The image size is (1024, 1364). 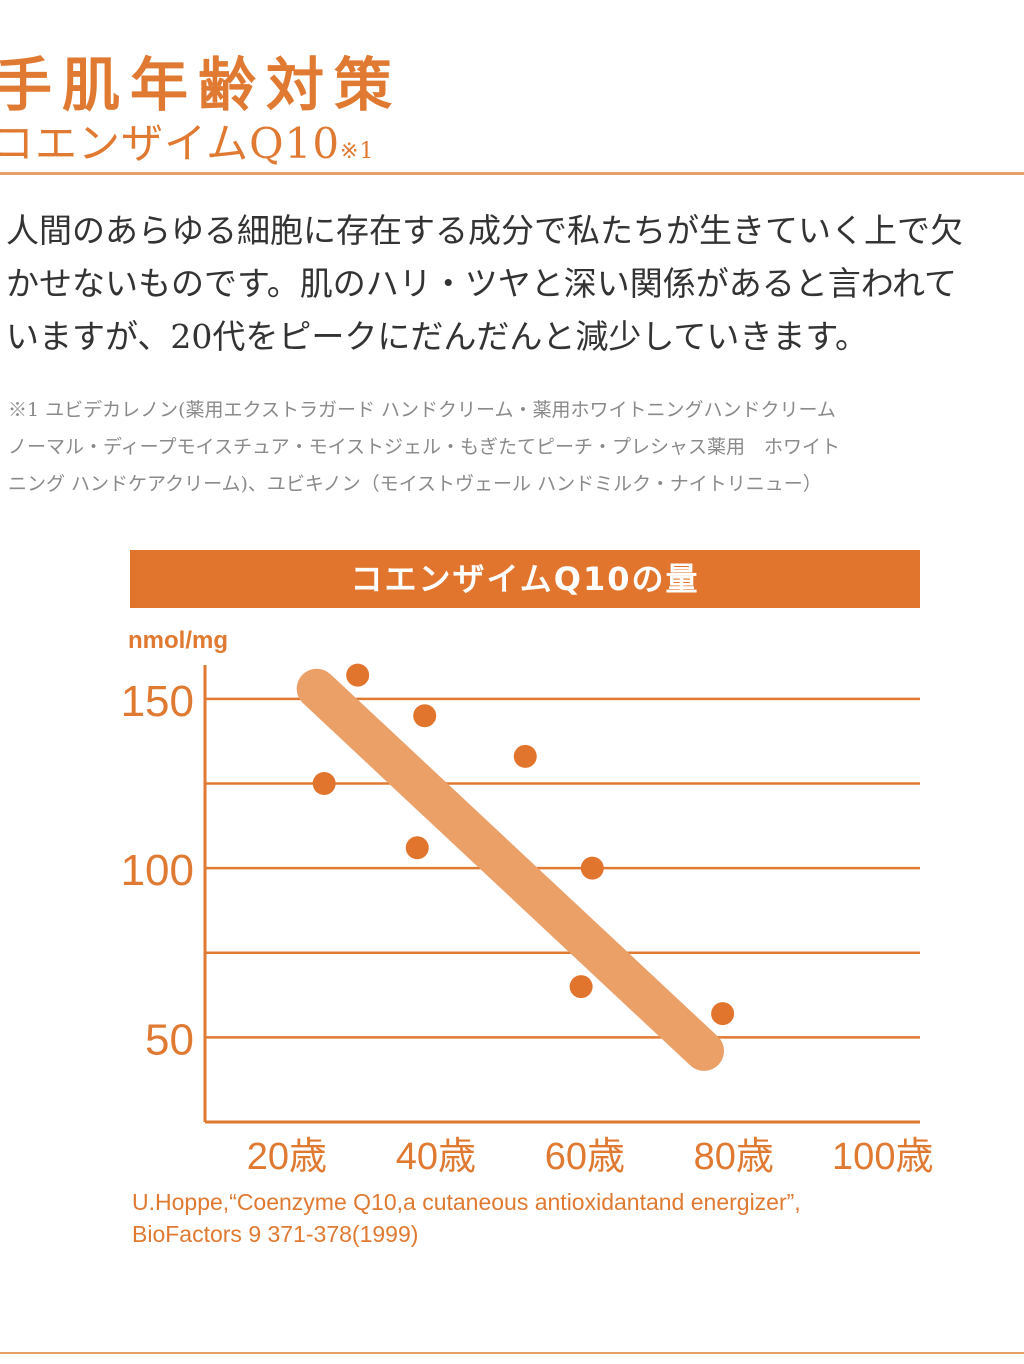 What do you see at coordinates (510, 869) in the screenshot?
I see `trend-line` at bounding box center [510, 869].